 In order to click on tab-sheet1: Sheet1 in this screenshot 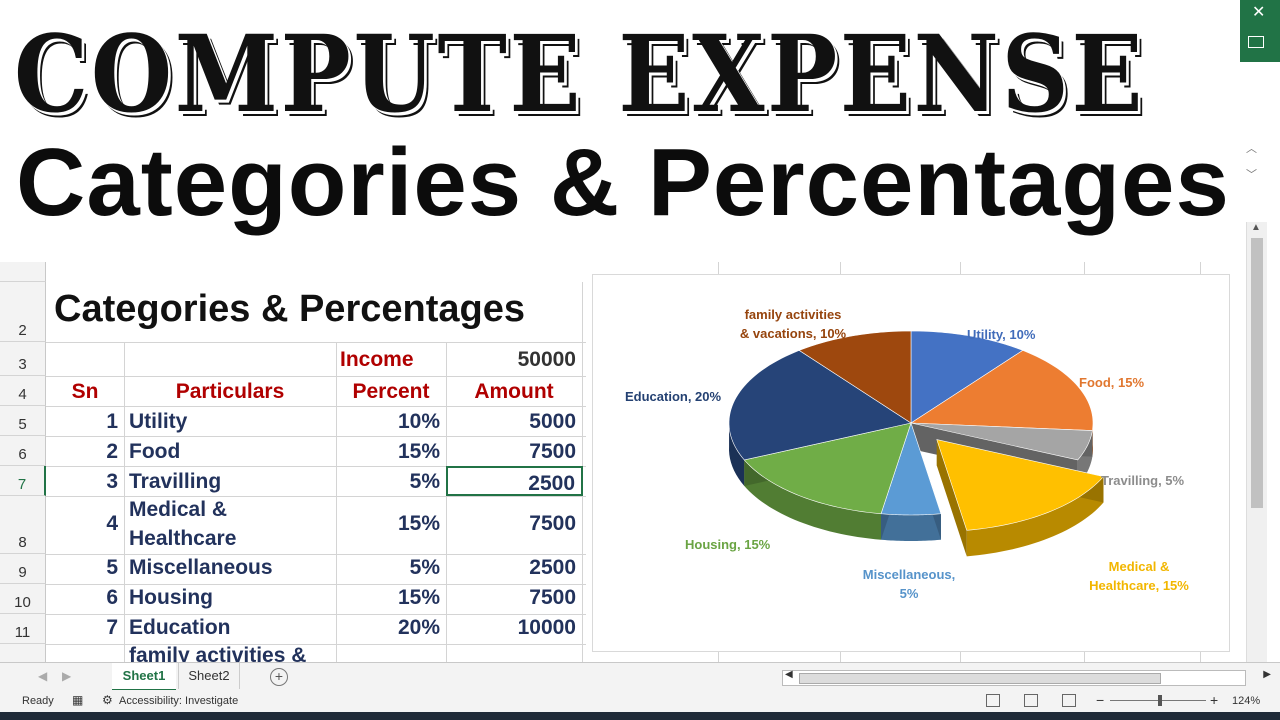, I will do `click(144, 677)`.